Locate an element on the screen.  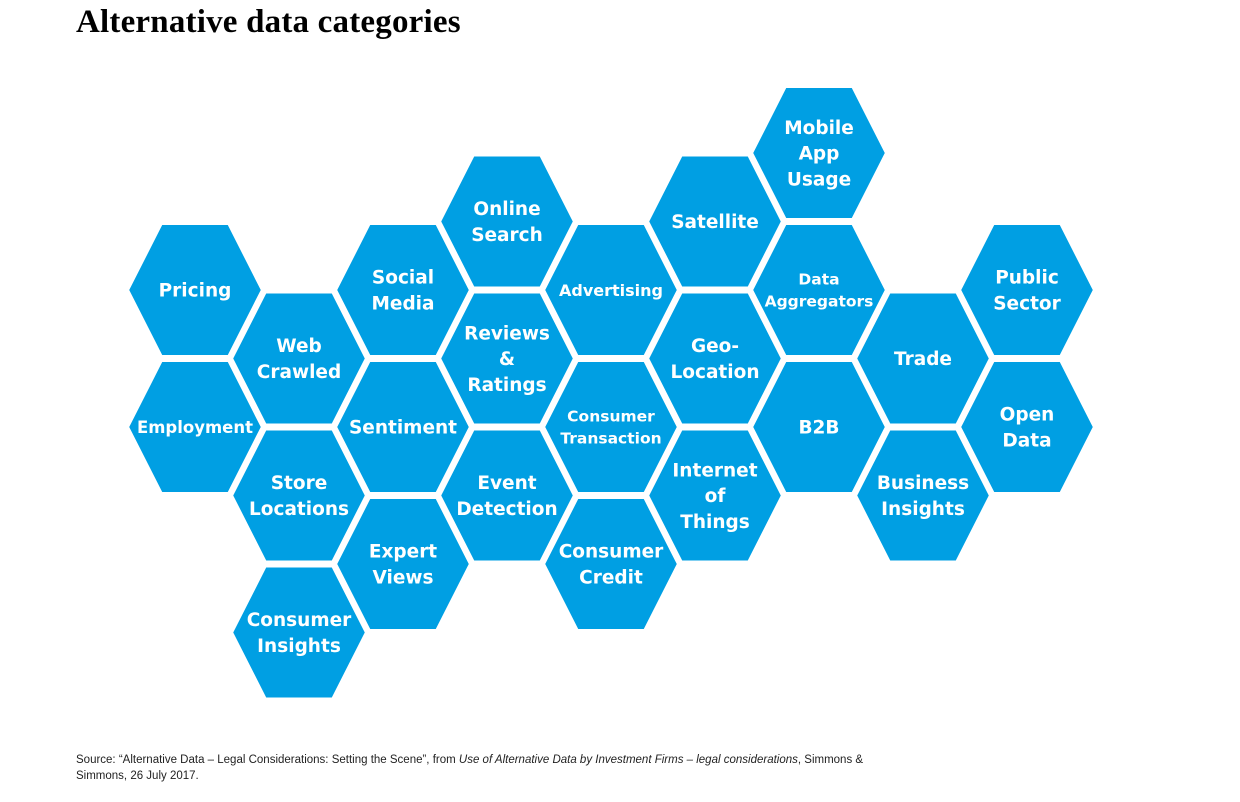
hex-business-insights: Business Insights is located at coordinates (923, 495).